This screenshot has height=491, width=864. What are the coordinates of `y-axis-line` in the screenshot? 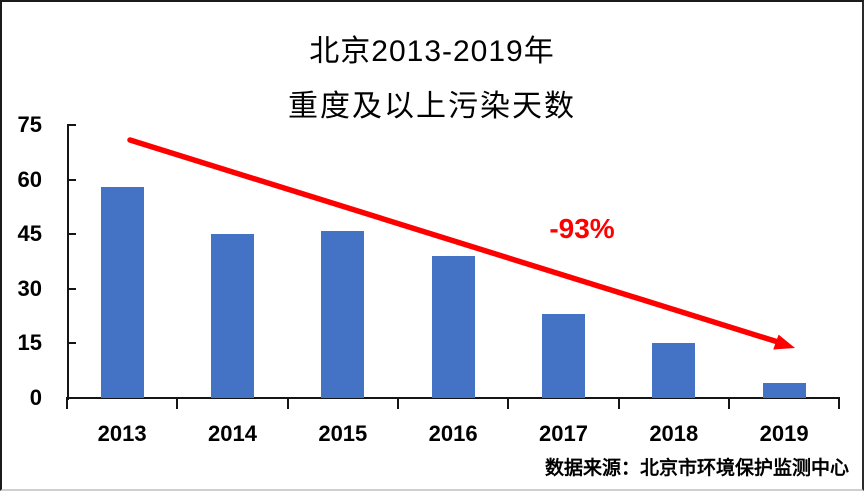 It's located at (68, 262).